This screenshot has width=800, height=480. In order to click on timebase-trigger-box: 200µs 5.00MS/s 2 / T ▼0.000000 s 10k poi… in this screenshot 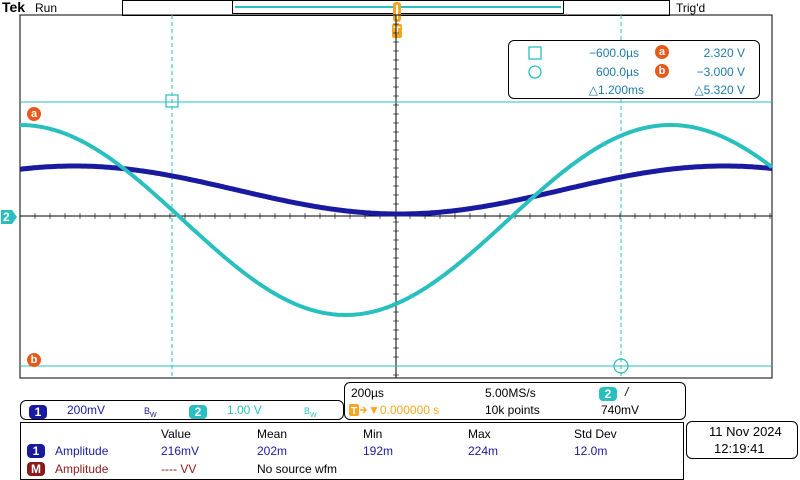, I will do `click(515, 401)`.